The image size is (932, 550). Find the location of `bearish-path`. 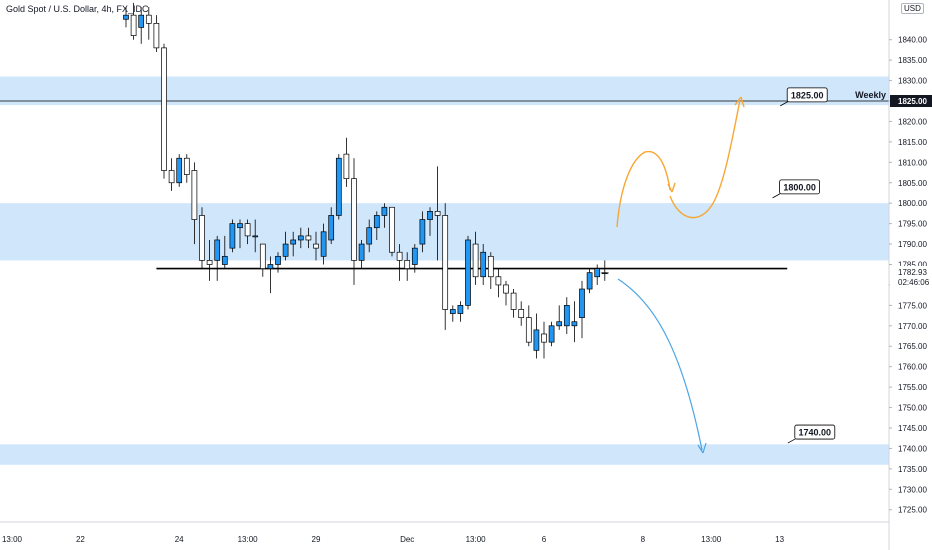

bearish-path is located at coordinates (660, 364).